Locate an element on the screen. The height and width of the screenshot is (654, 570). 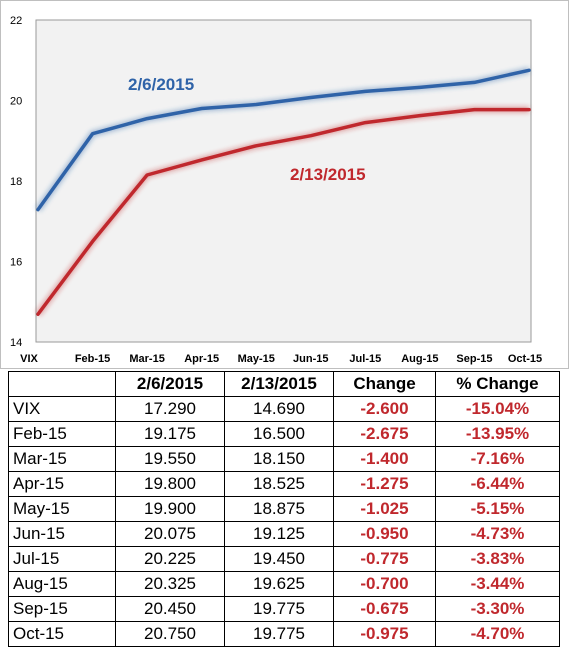
y-tick-label: 18 is located at coordinates (16, 182).